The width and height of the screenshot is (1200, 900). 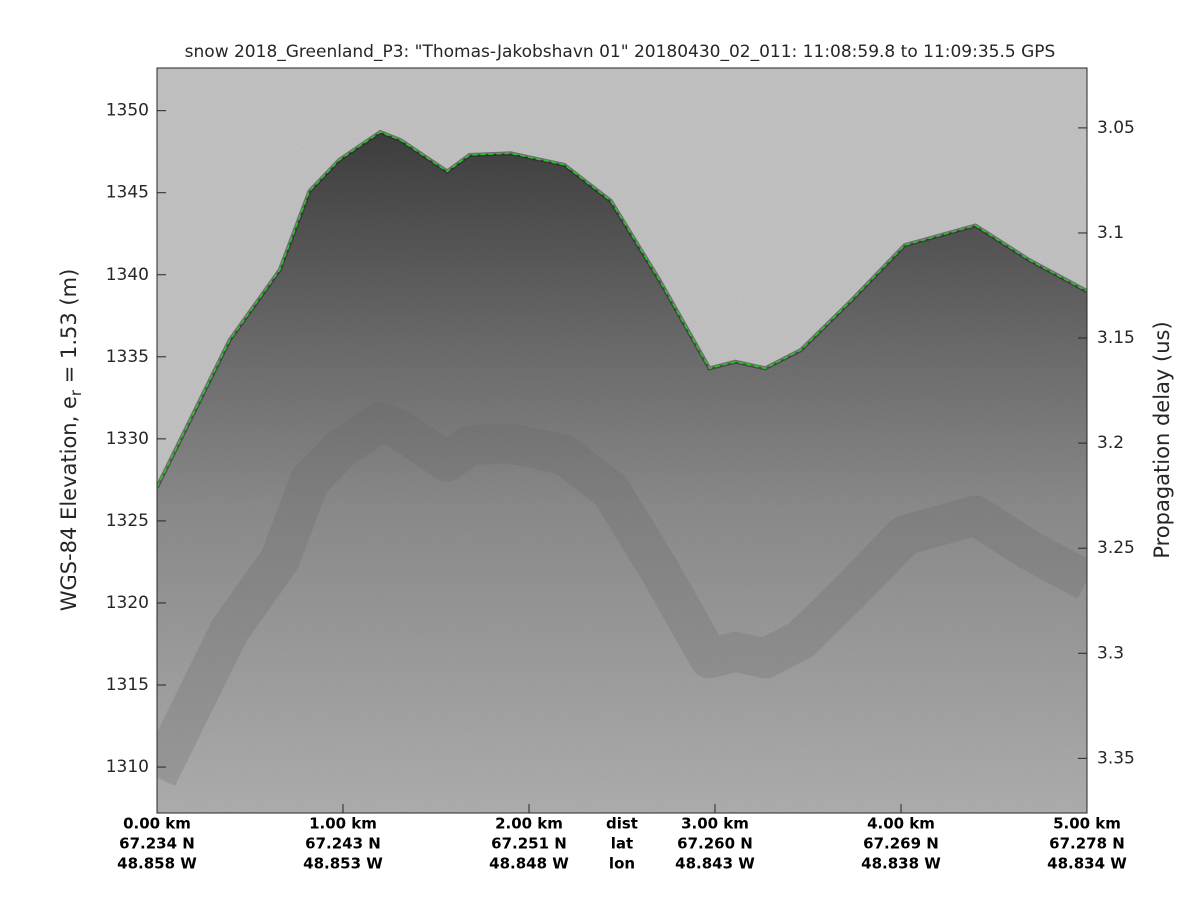 What do you see at coordinates (127, 275) in the screenshot?
I see `y-tick-label: 1340` at bounding box center [127, 275].